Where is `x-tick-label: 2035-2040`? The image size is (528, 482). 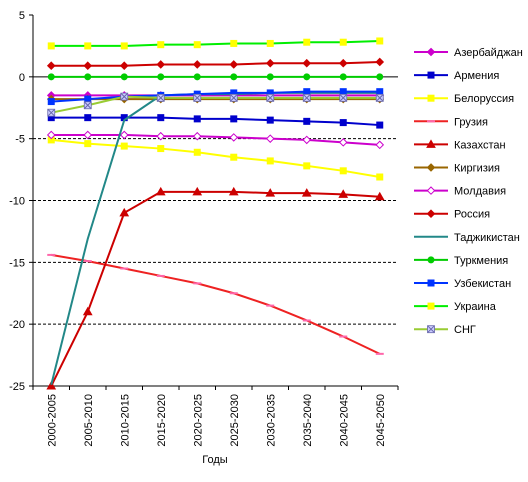
x-tick-label: 2035-2040 is located at coordinates (308, 420).